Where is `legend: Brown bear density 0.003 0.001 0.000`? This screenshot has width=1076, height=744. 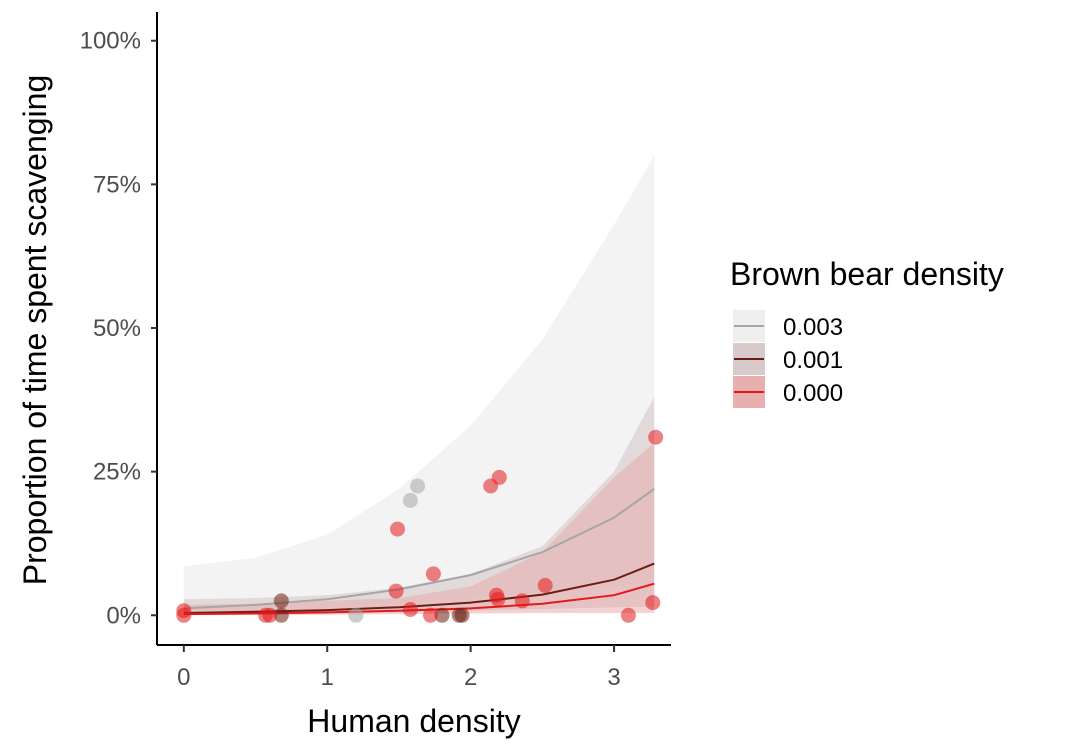
legend: Brown bear density 0.003 0.001 0.000 is located at coordinates (867, 332).